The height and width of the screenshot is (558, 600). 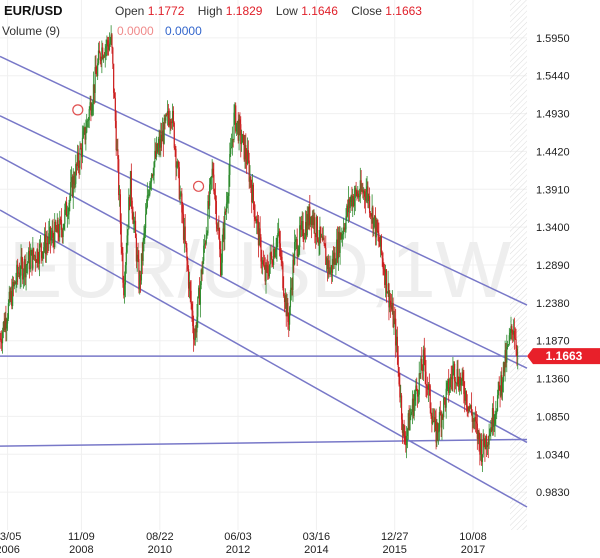 What do you see at coordinates (553, 152) in the screenshot?
I see `y-tick-label: 1.4420` at bounding box center [553, 152].